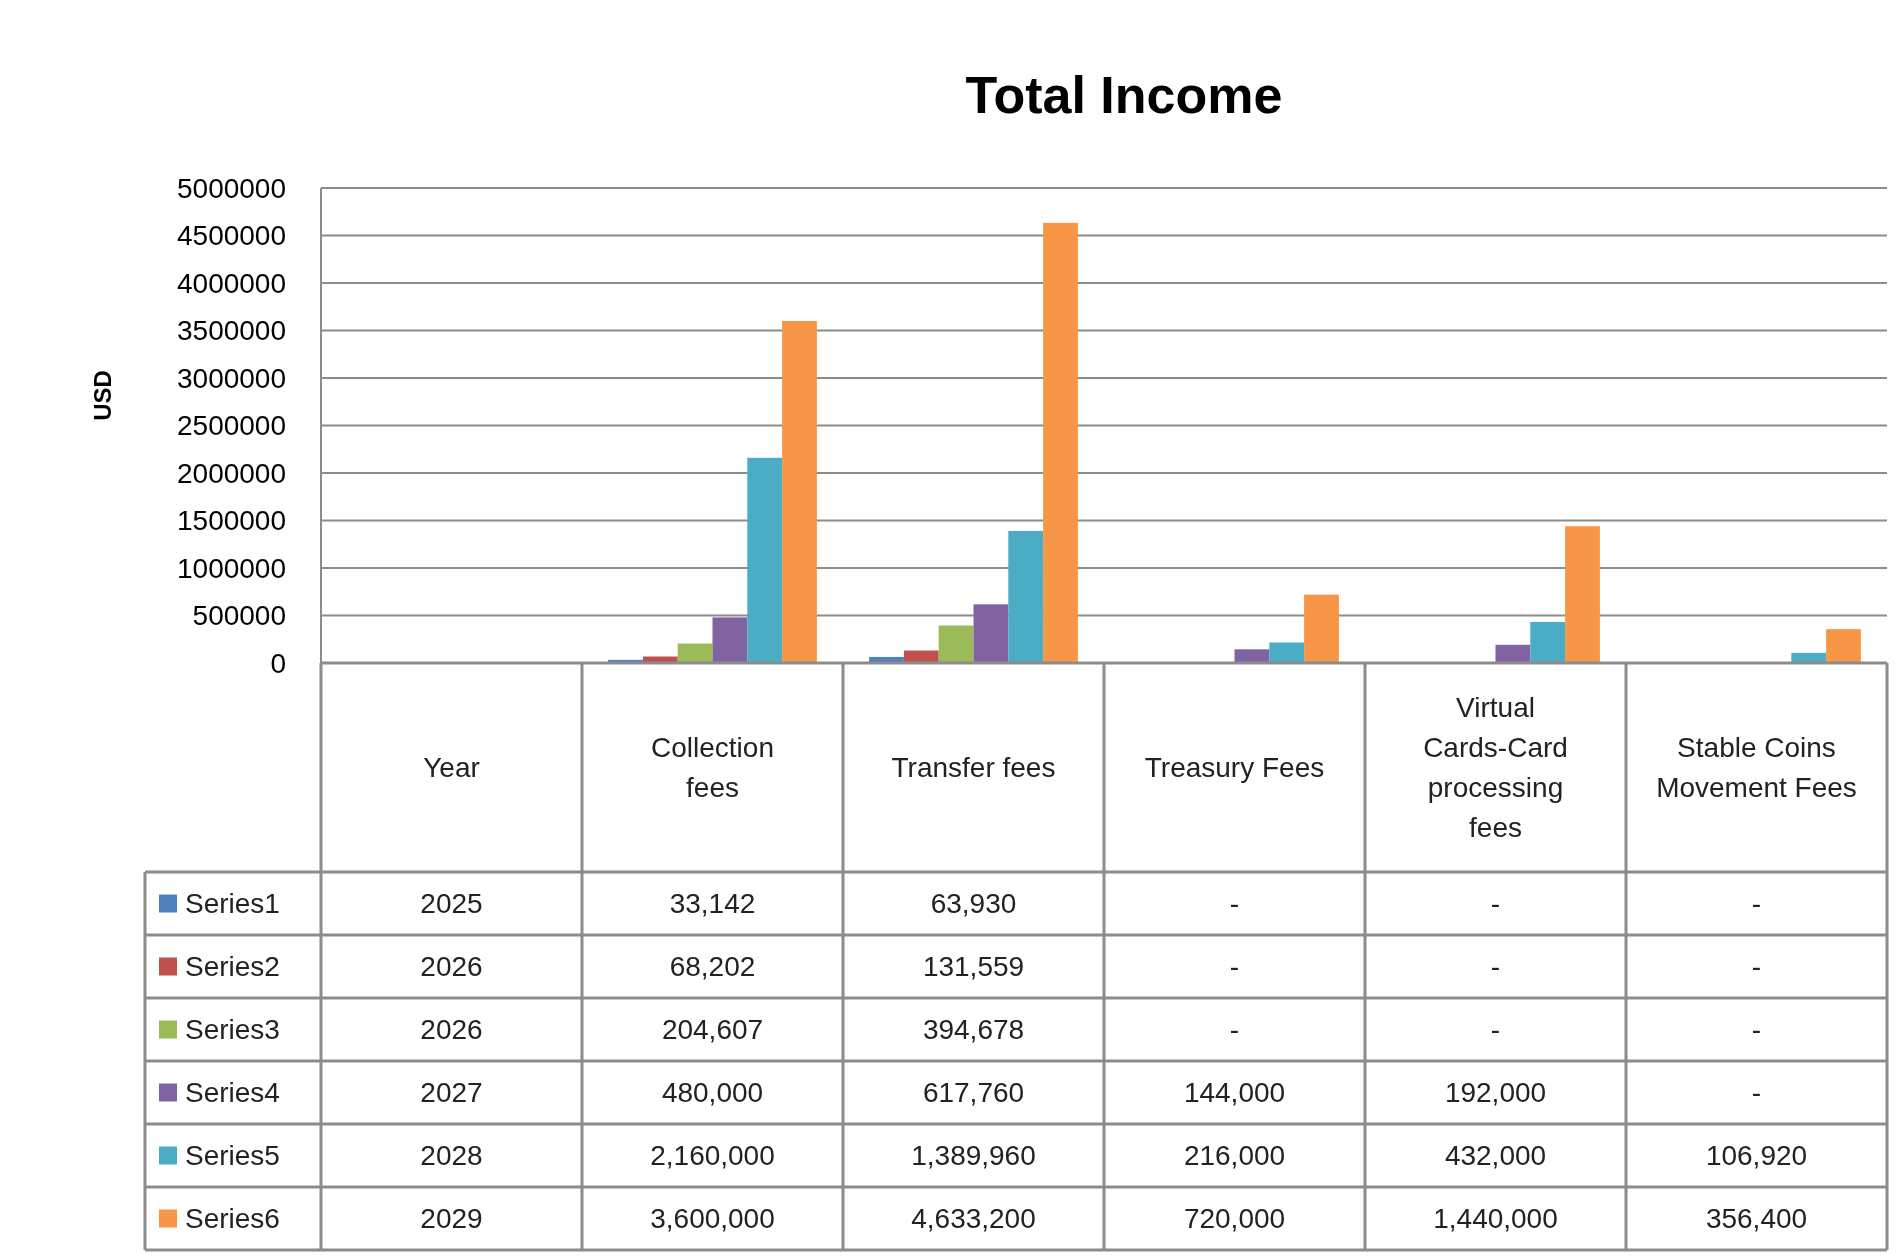 The height and width of the screenshot is (1258, 1901). What do you see at coordinates (712, 967) in the screenshot?
I see `data-label: 68,202` at bounding box center [712, 967].